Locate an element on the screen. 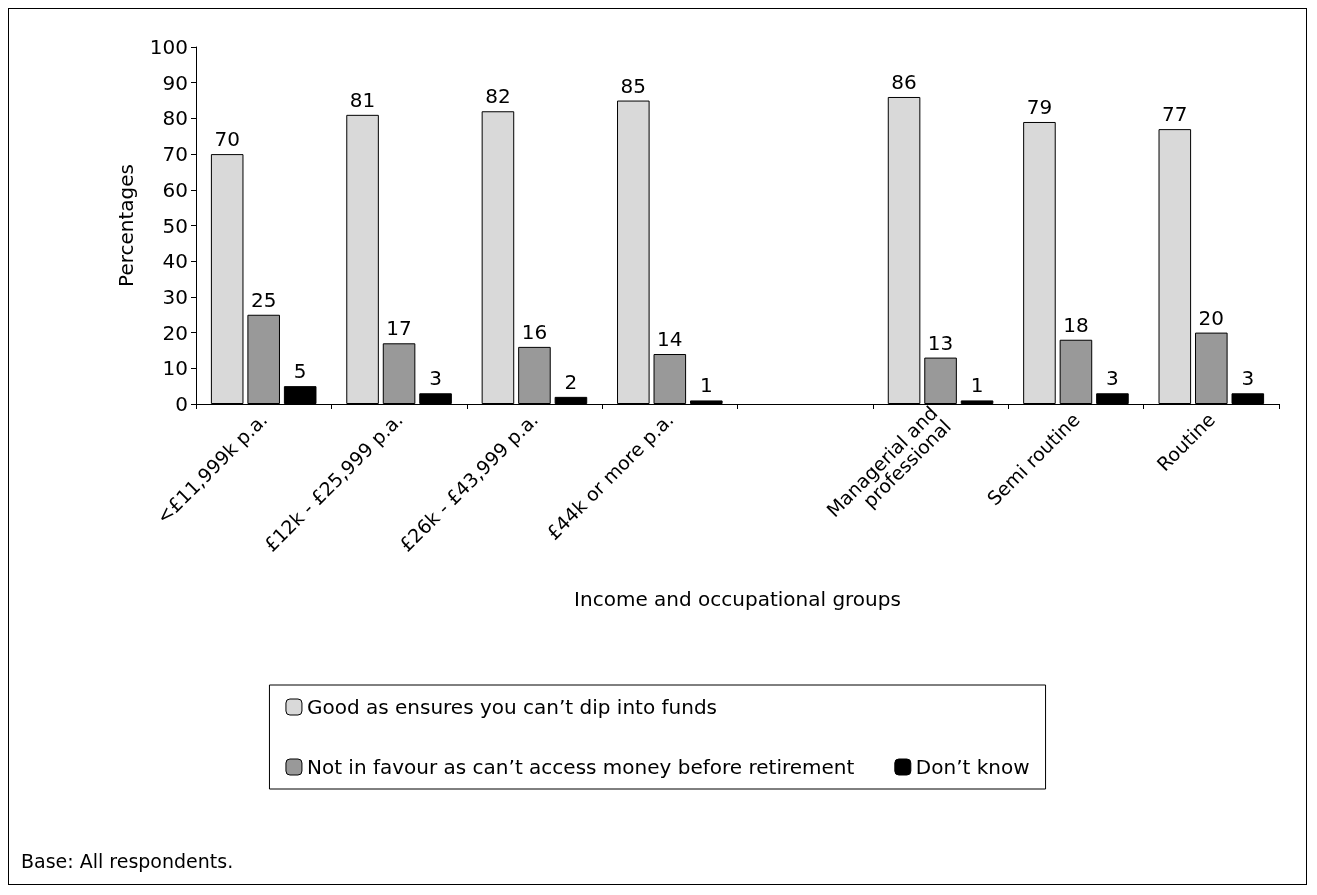  y-tick-label: 100 is located at coordinates (168, 47).